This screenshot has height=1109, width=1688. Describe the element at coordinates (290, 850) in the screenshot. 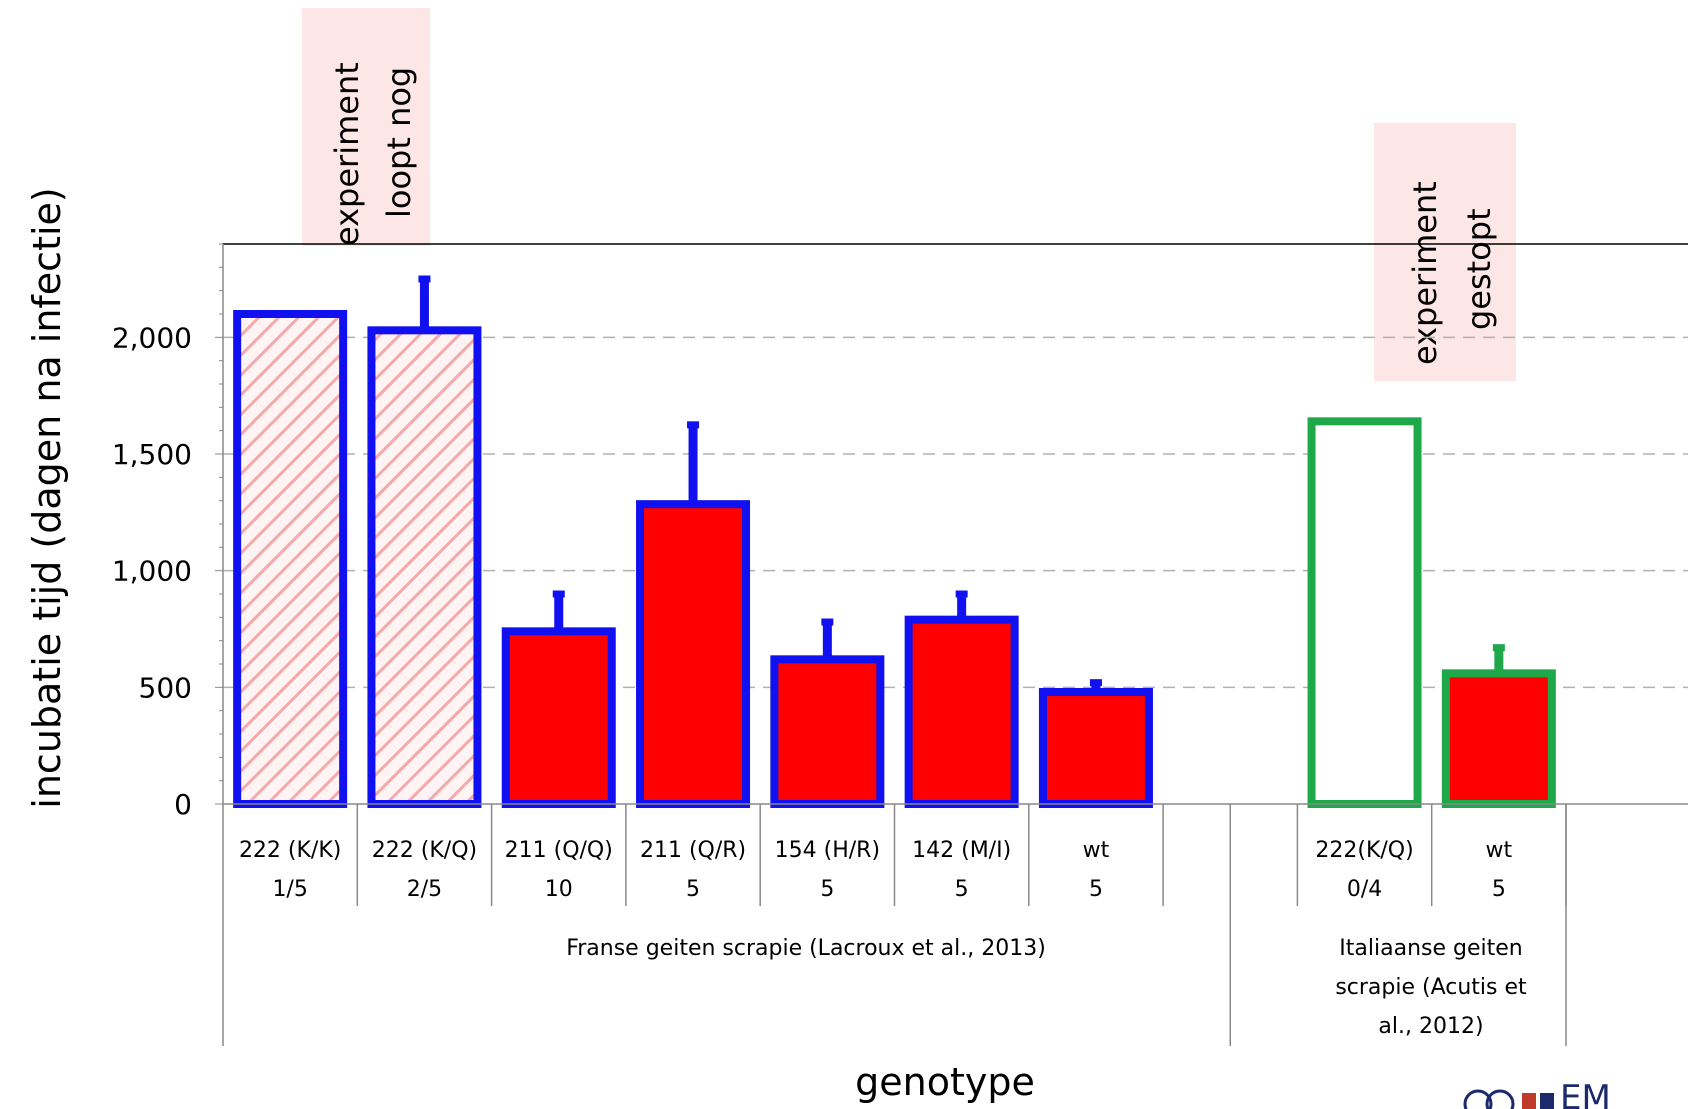

I see `category-label: 222 (K/K)` at that location.